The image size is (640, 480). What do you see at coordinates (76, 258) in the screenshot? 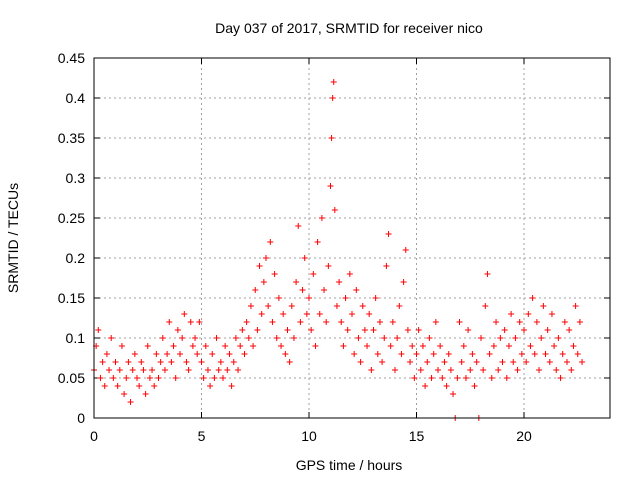
I see `y-tick-label: 0.2` at bounding box center [76, 258].